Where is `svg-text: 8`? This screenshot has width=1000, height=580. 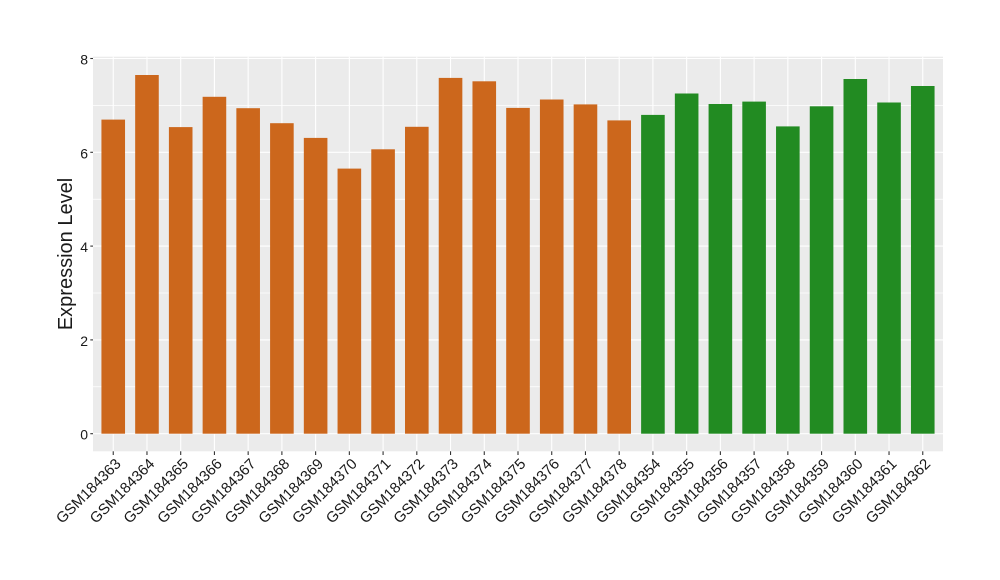 svg-text: 8 is located at coordinates (84, 60).